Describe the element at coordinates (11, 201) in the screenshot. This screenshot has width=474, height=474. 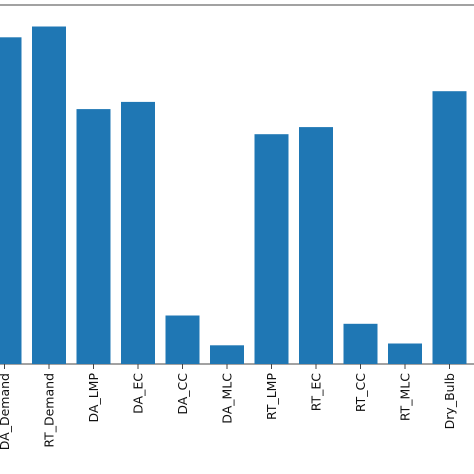
I see `bar-da-demand` at that location.